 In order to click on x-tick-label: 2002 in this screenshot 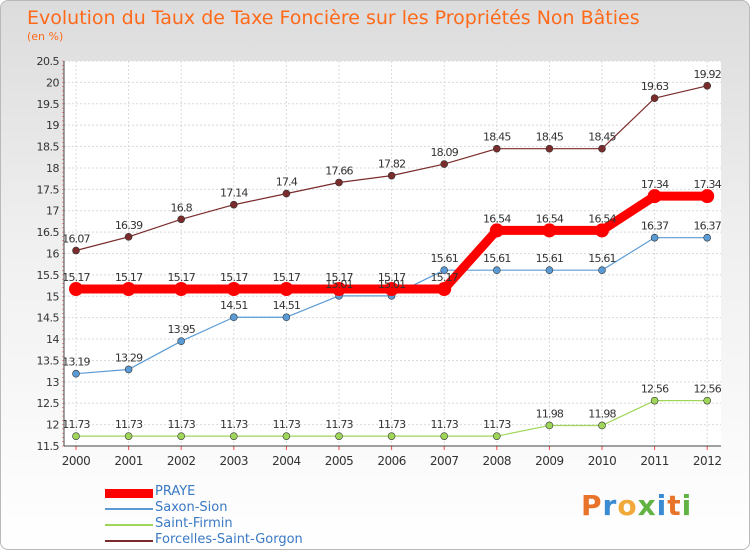, I will do `click(181, 461)`.